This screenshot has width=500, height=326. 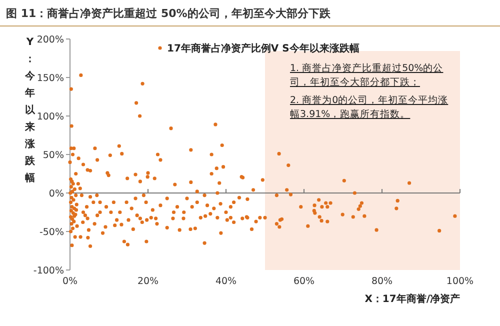 What do you see at coordinates (367, 76) in the screenshot?
I see `annotation: 1. 商誉占净资产比重超过50%的公司，年初至今大部分都下跌；` at bounding box center [367, 76].